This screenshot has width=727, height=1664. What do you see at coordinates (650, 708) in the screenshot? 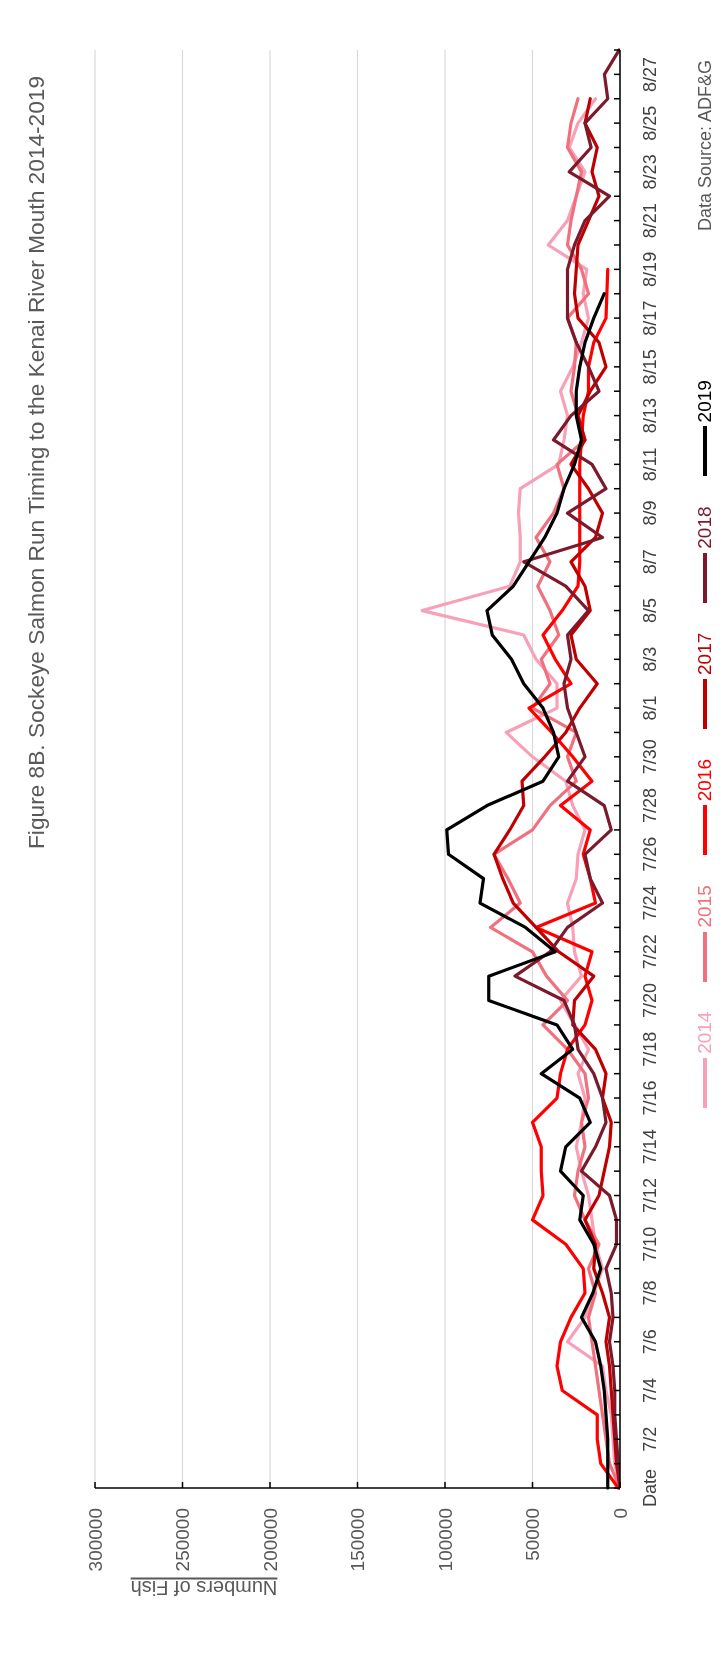
I see `y-tick-label: 8/1` at bounding box center [650, 708].